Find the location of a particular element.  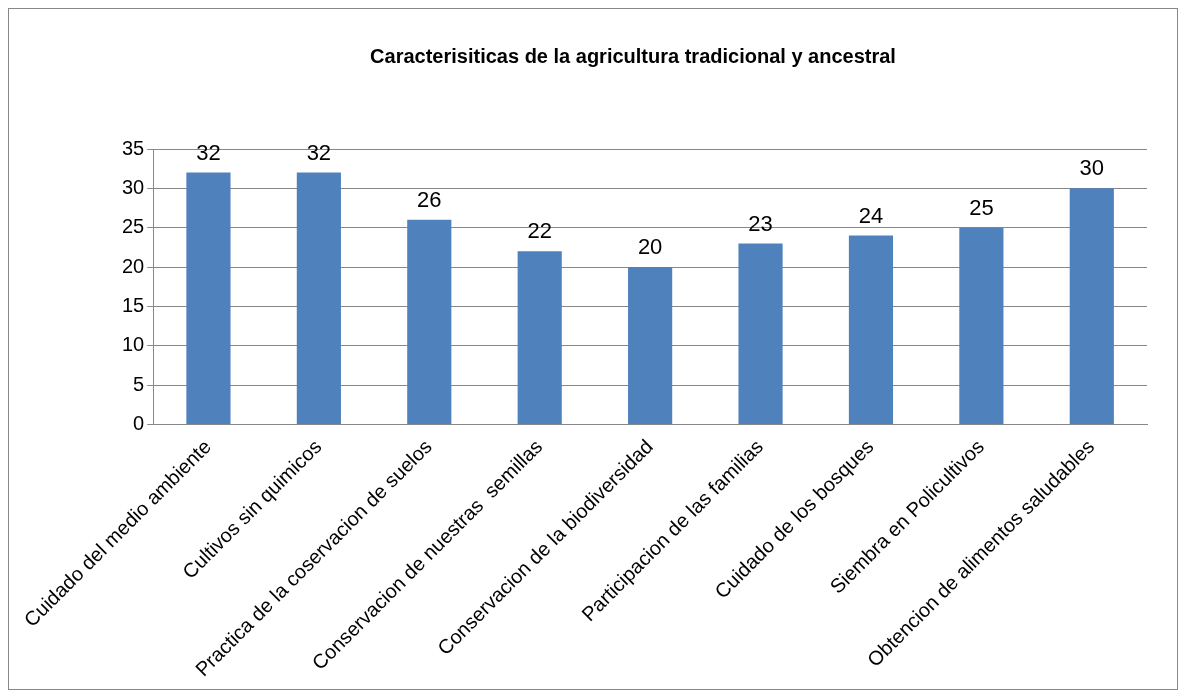

data-label: 20 is located at coordinates (650, 247).